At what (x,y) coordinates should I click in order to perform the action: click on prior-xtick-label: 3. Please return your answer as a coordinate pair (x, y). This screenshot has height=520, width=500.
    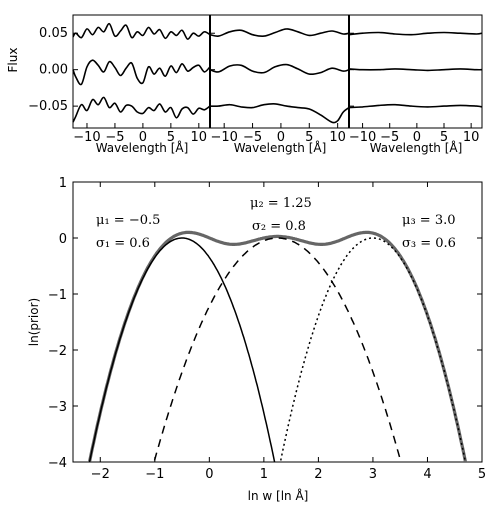
    Looking at the image, I should click on (373, 474).